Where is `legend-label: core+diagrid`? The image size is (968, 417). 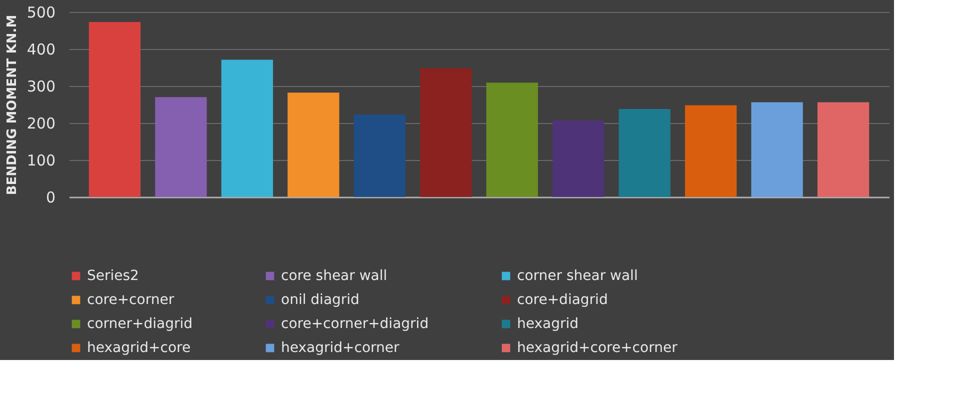 legend-label: core+diagrid is located at coordinates (562, 300).